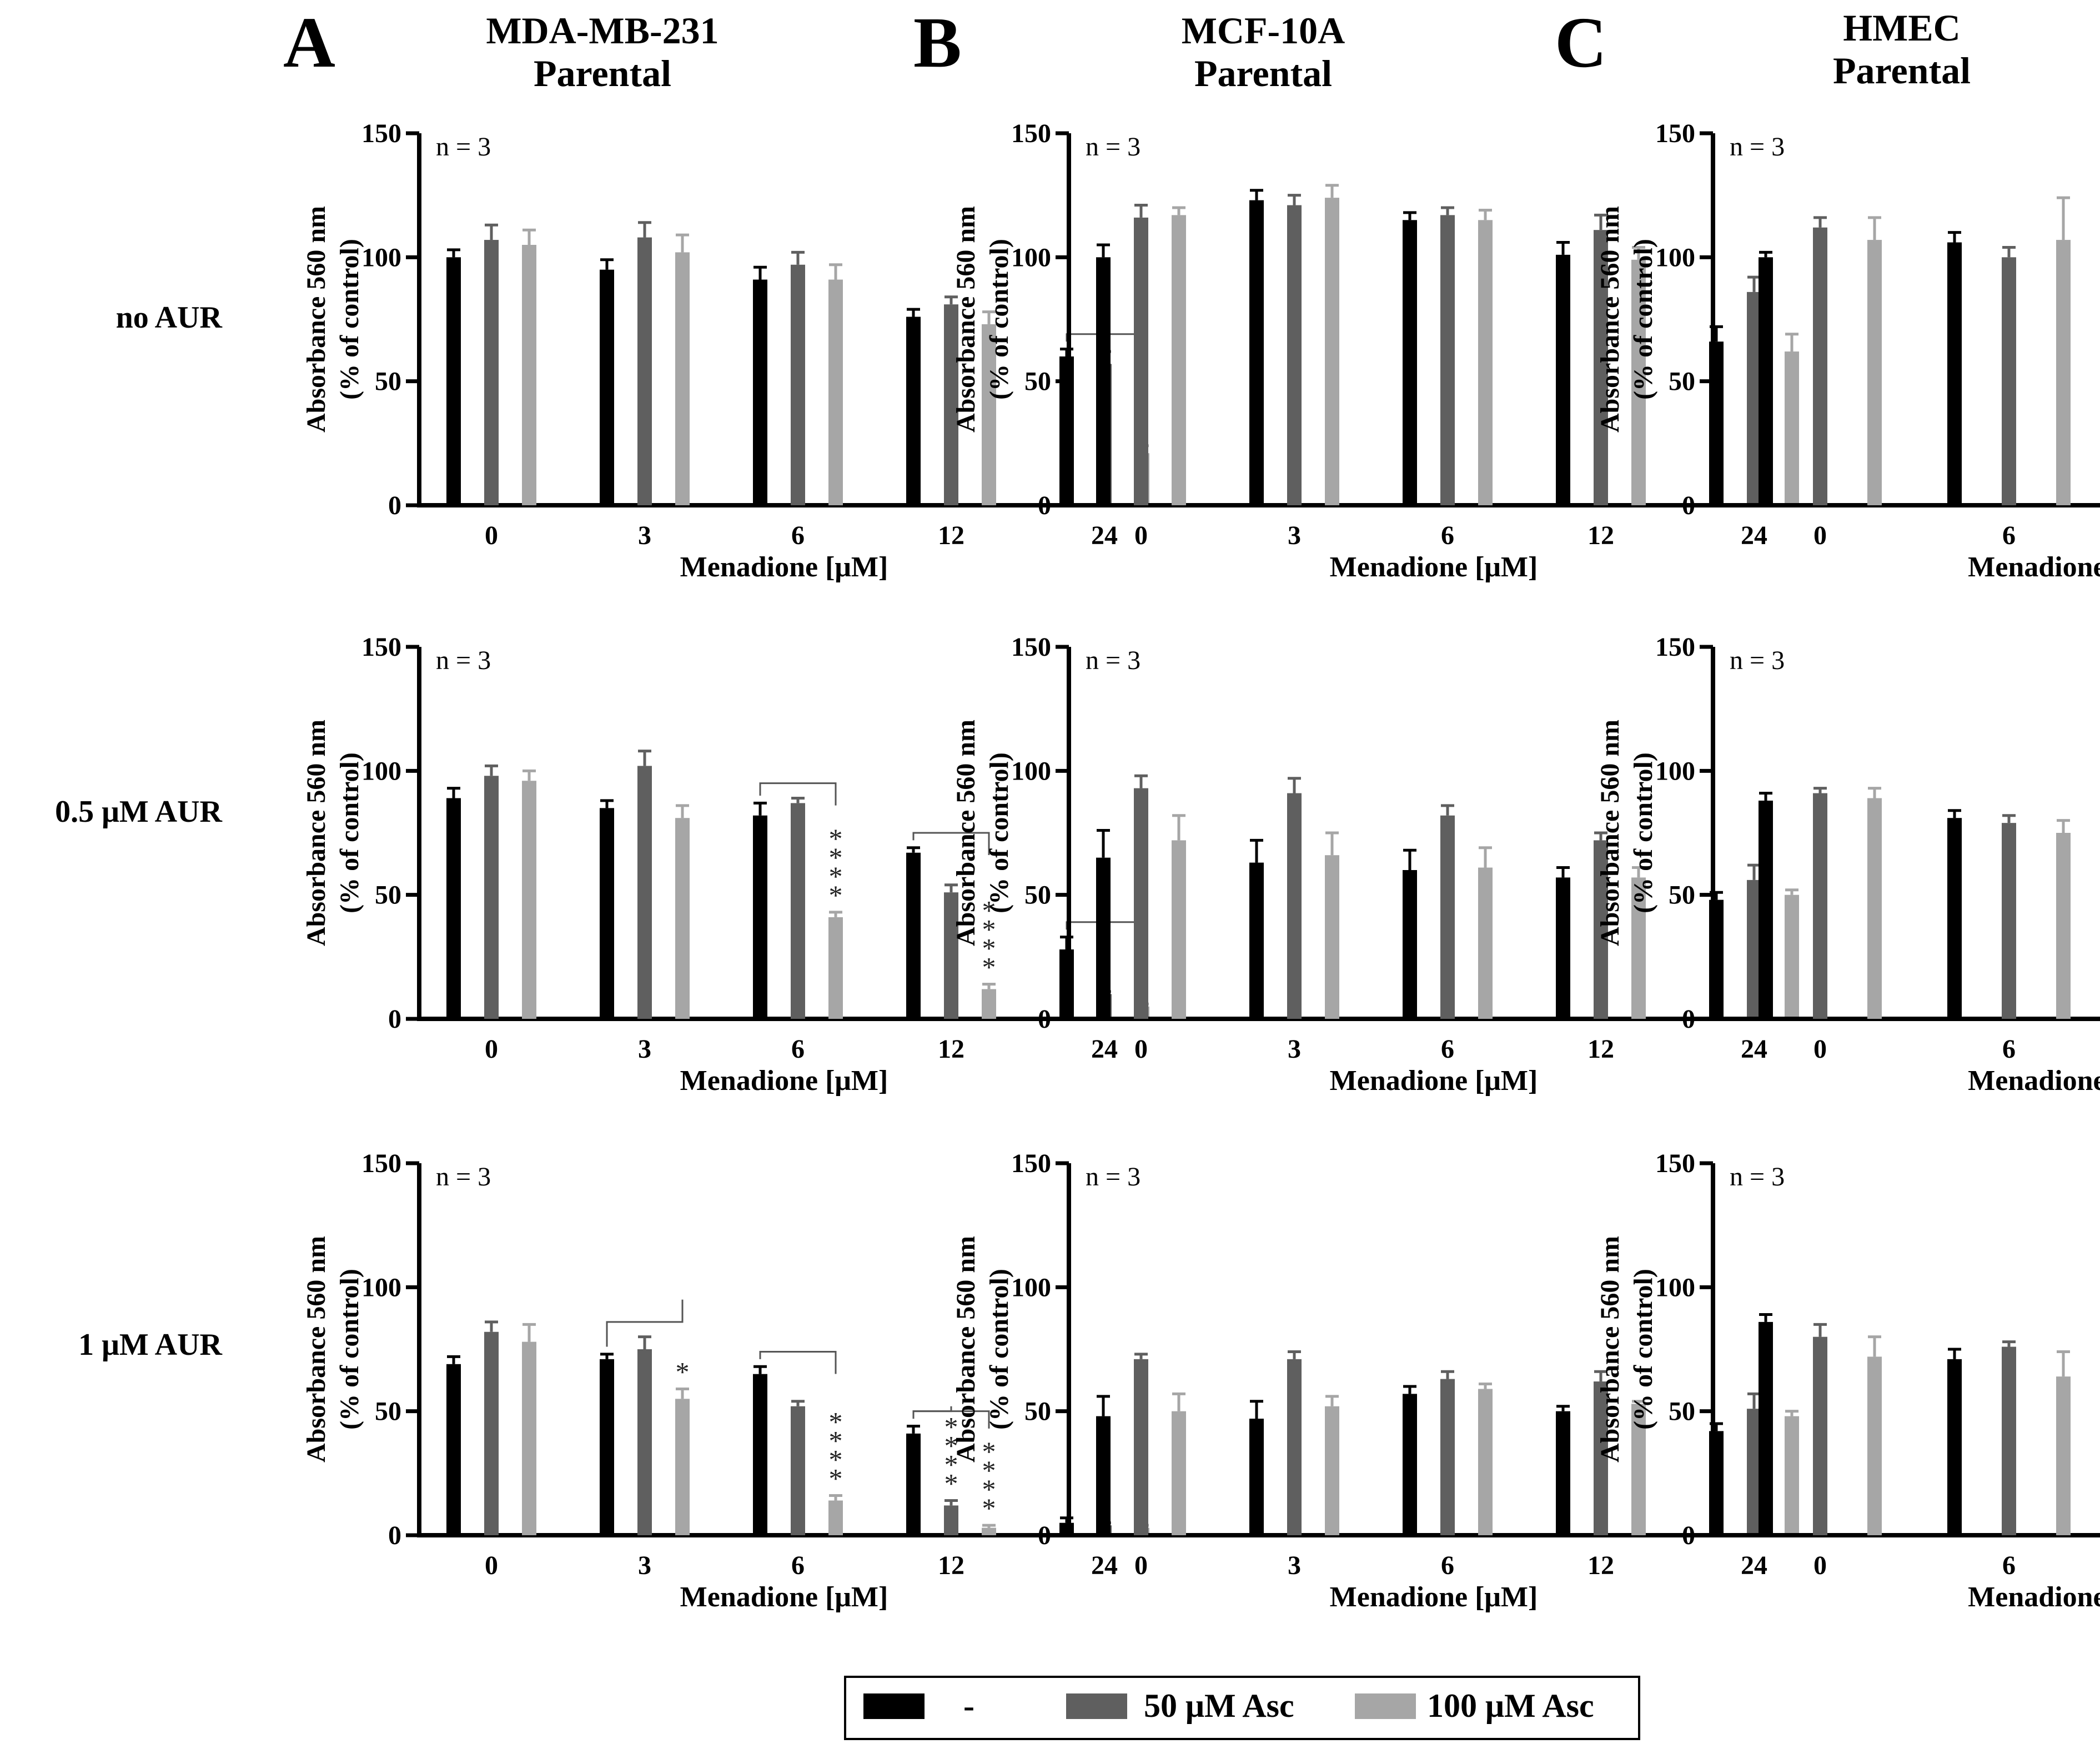 This screenshot has height=1749, width=2100. Describe the element at coordinates (937, 43) in the screenshot. I see `panel-letter-b: B` at that location.